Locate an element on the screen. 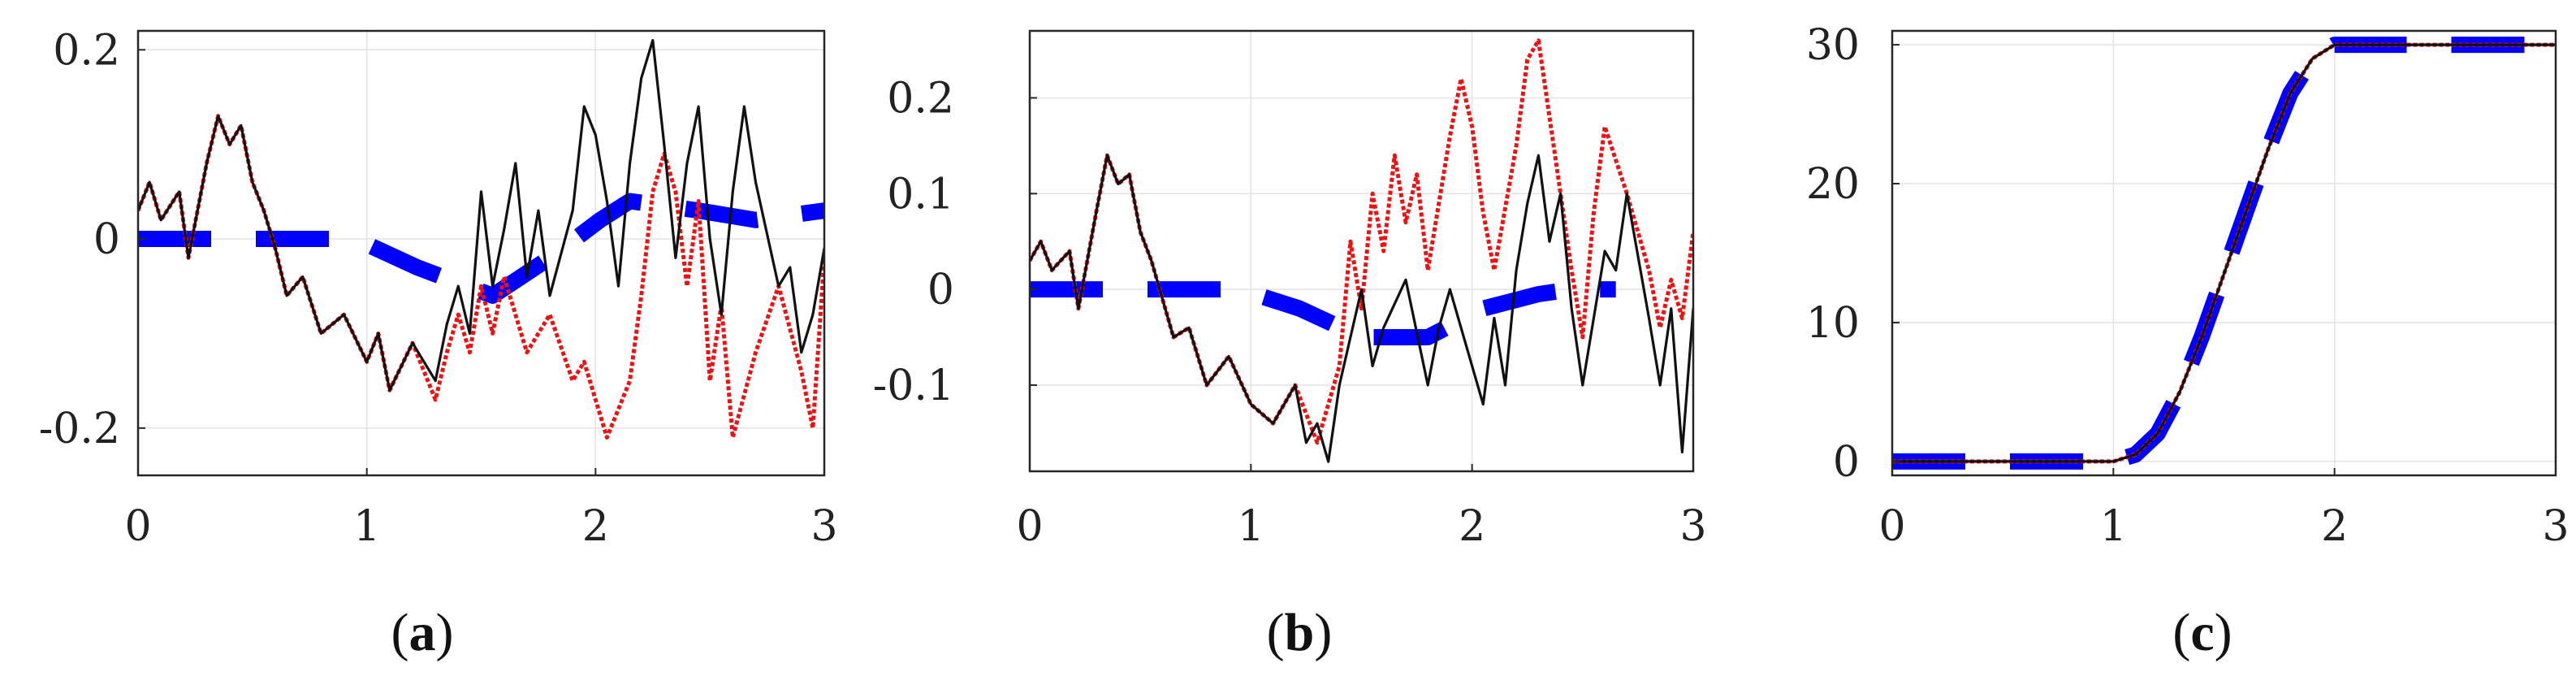  y-tick-label: 10 is located at coordinates (1833, 324).